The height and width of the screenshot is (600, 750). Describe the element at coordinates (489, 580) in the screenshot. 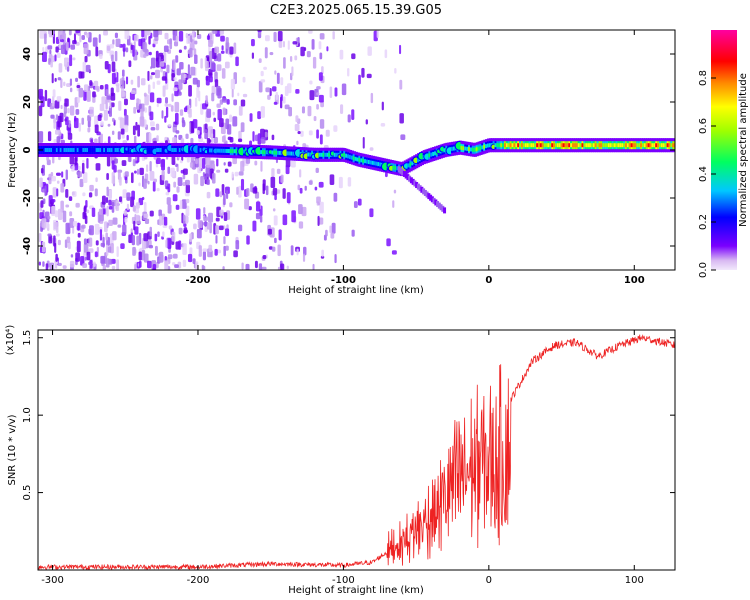

I see `x-tick-label: 0` at that location.